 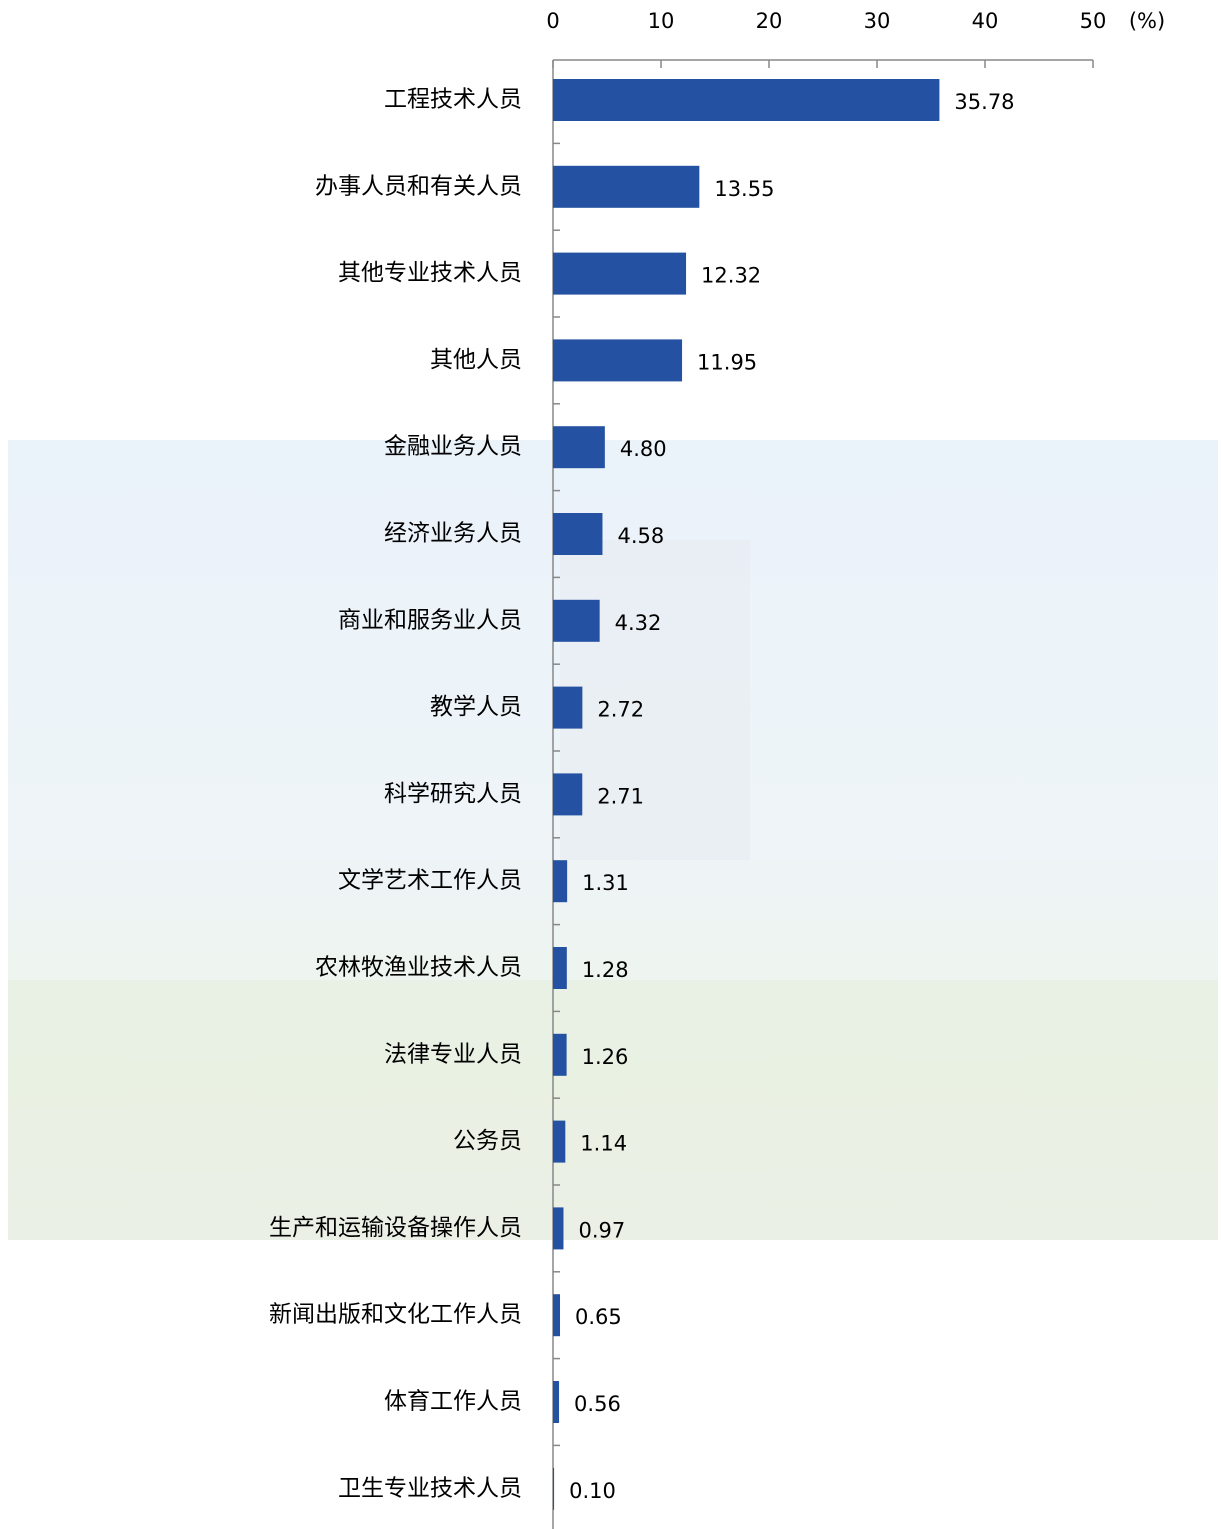 I want to click on value-label: 2.72, so click(x=620, y=710).